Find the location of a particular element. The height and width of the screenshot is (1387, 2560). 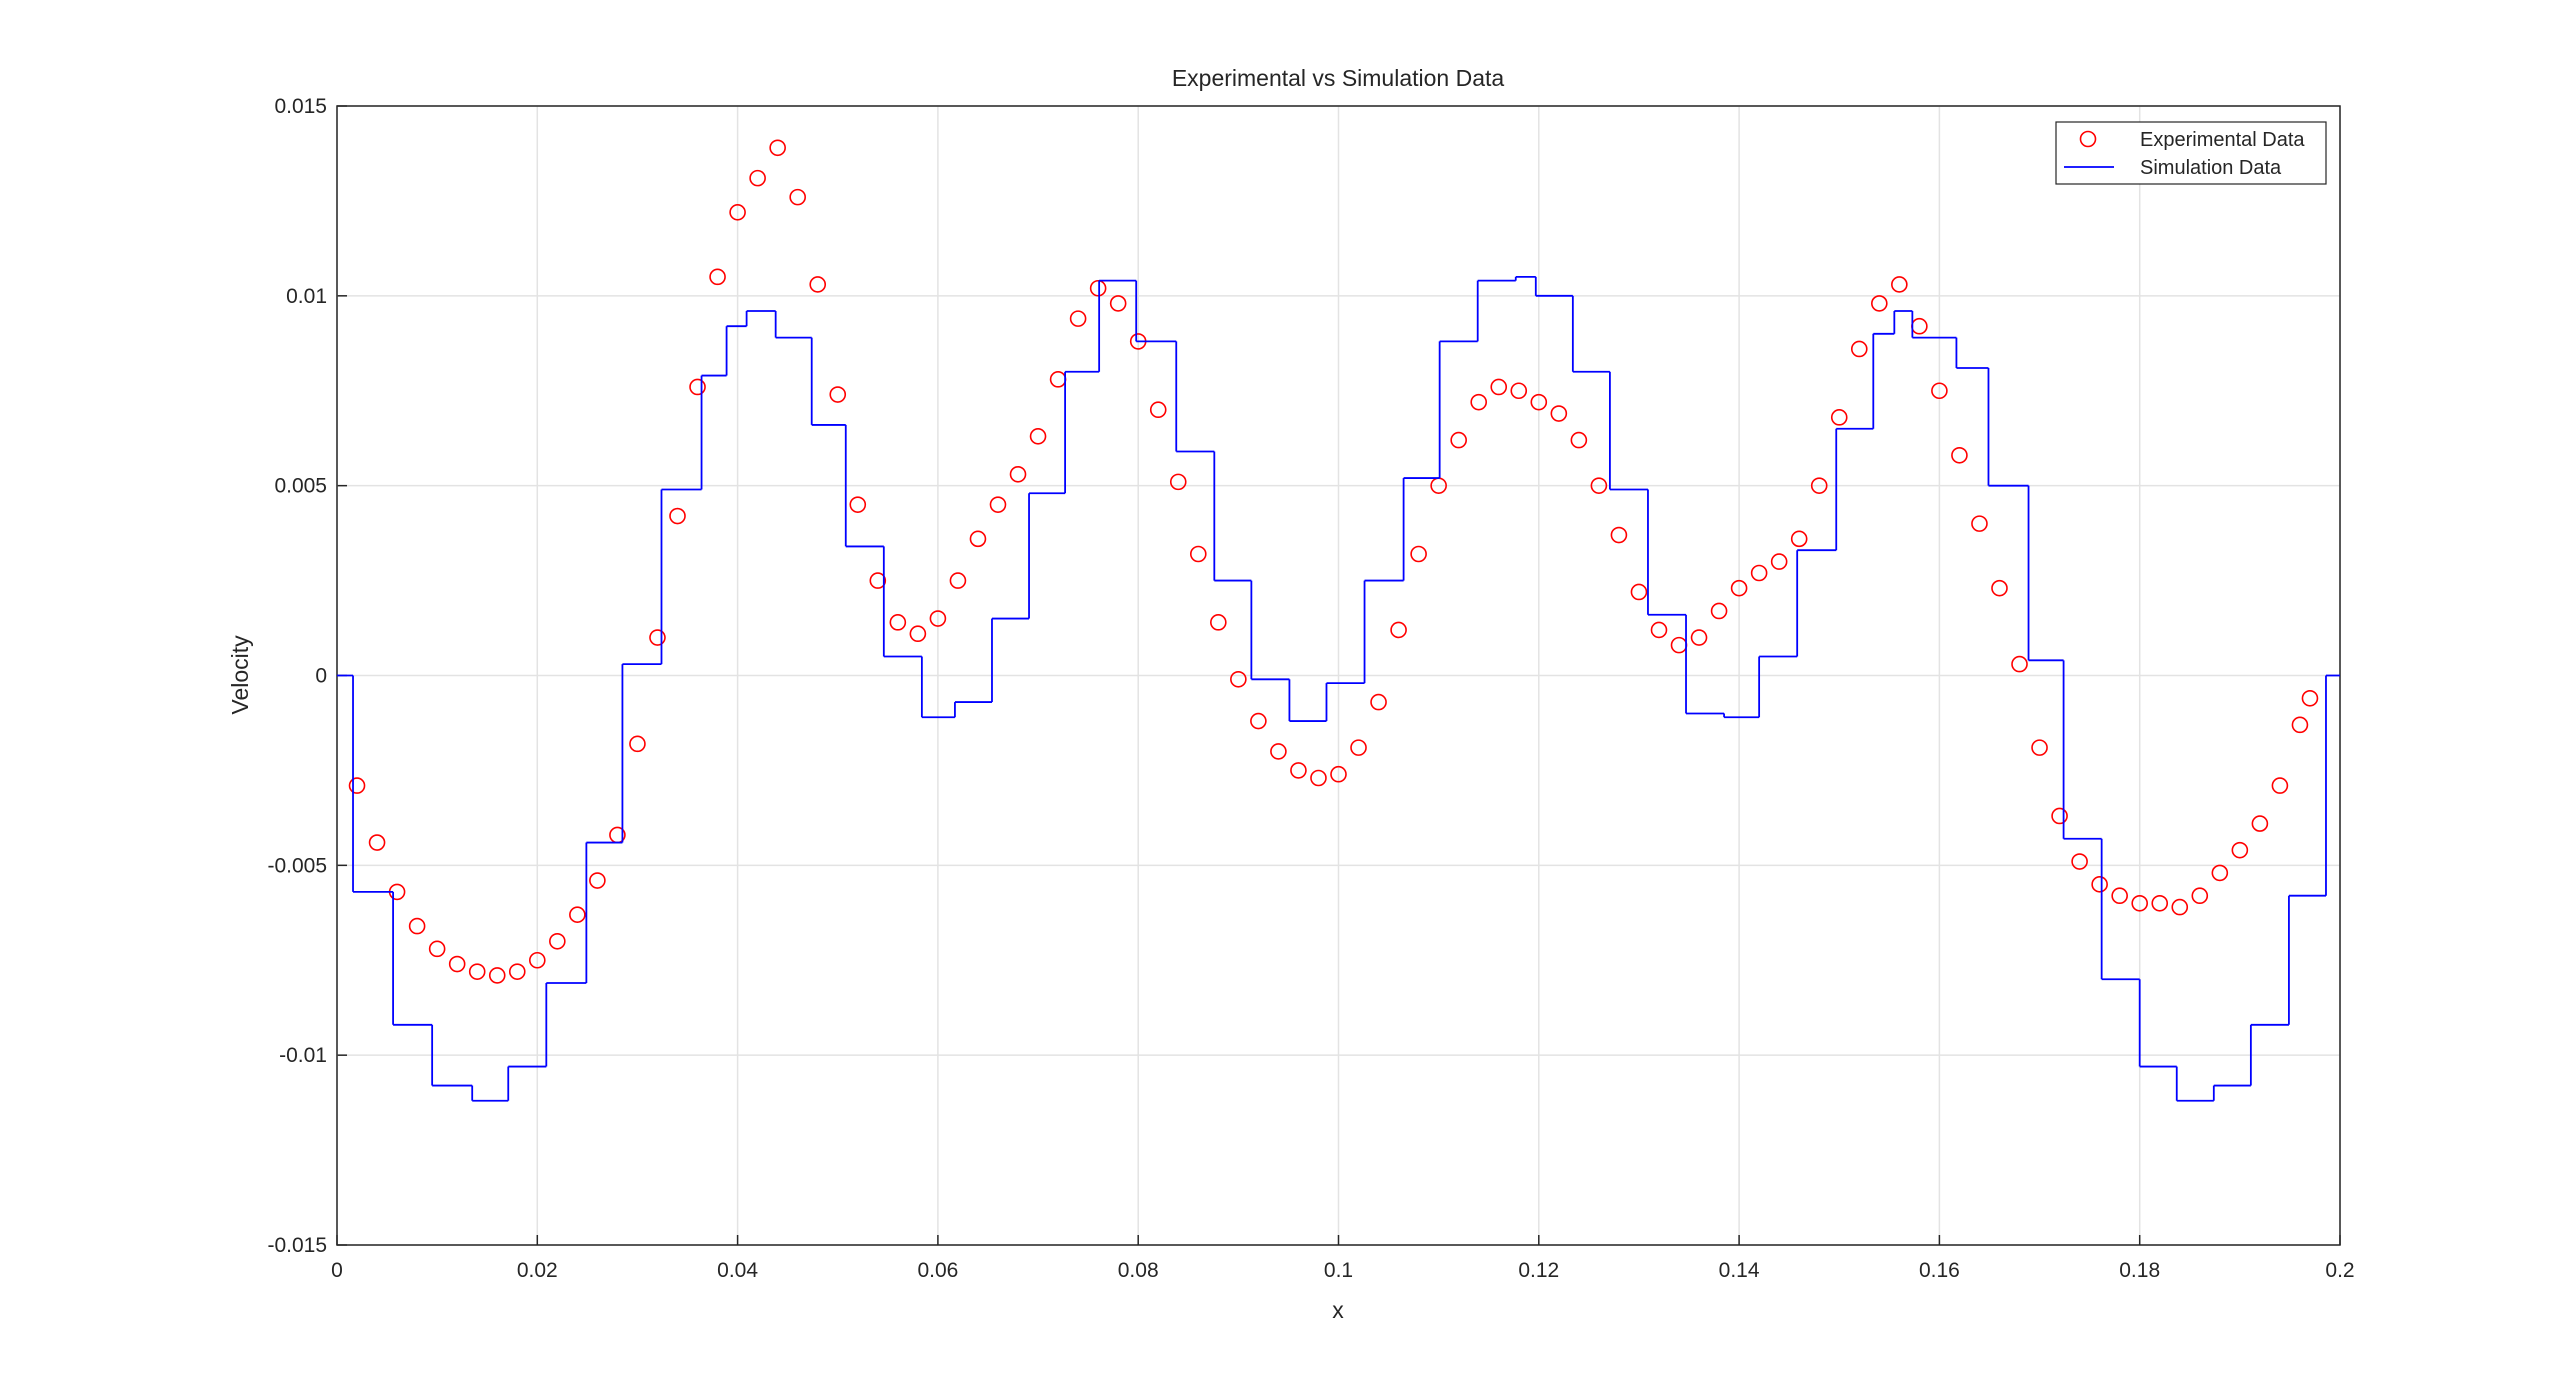

legend-label: Experimental Data is located at coordinates (2222, 140).